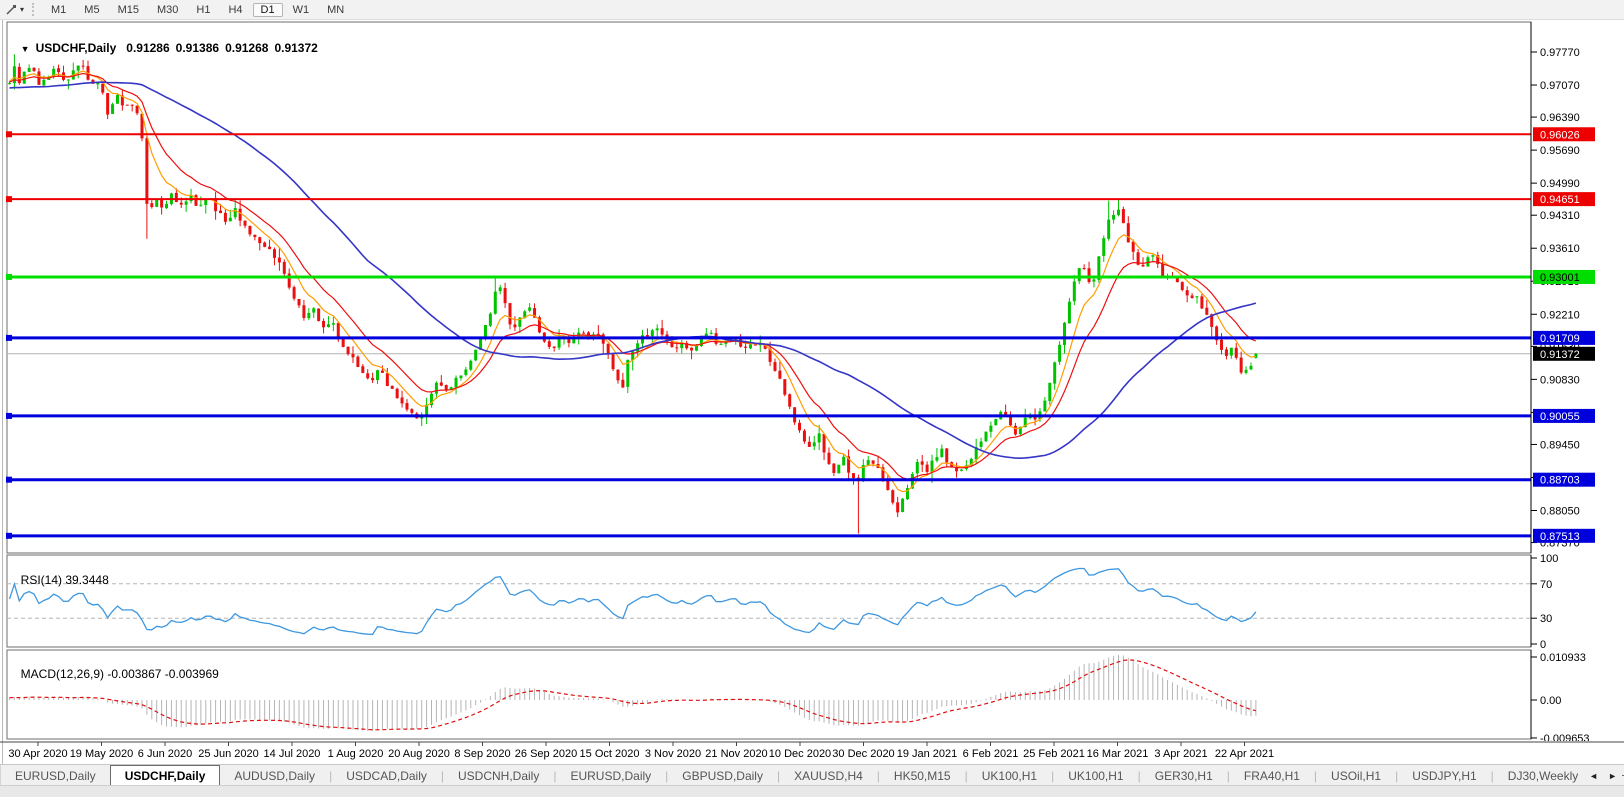 The image size is (1624, 797). I want to click on date-axis-label: 15 Oct 2020, so click(610, 754).